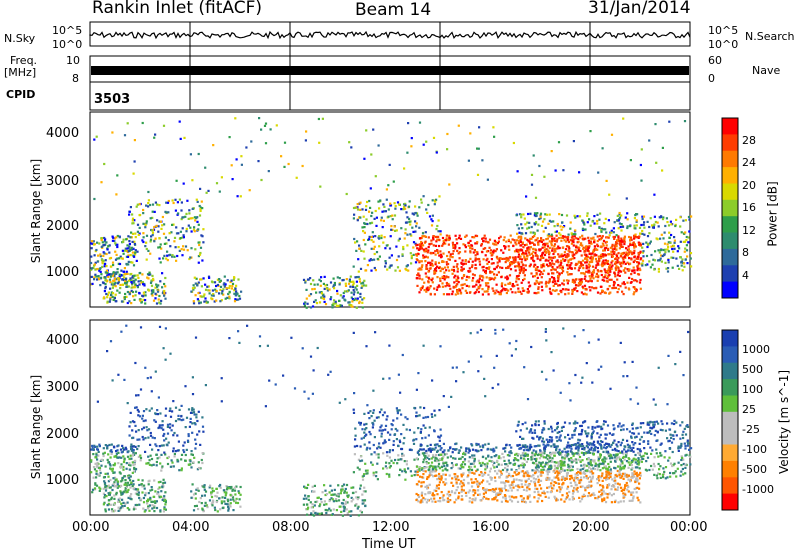 The width and height of the screenshot is (800, 554). I want to click on velocity-colorbar-tick-6: -500, so click(754, 469).